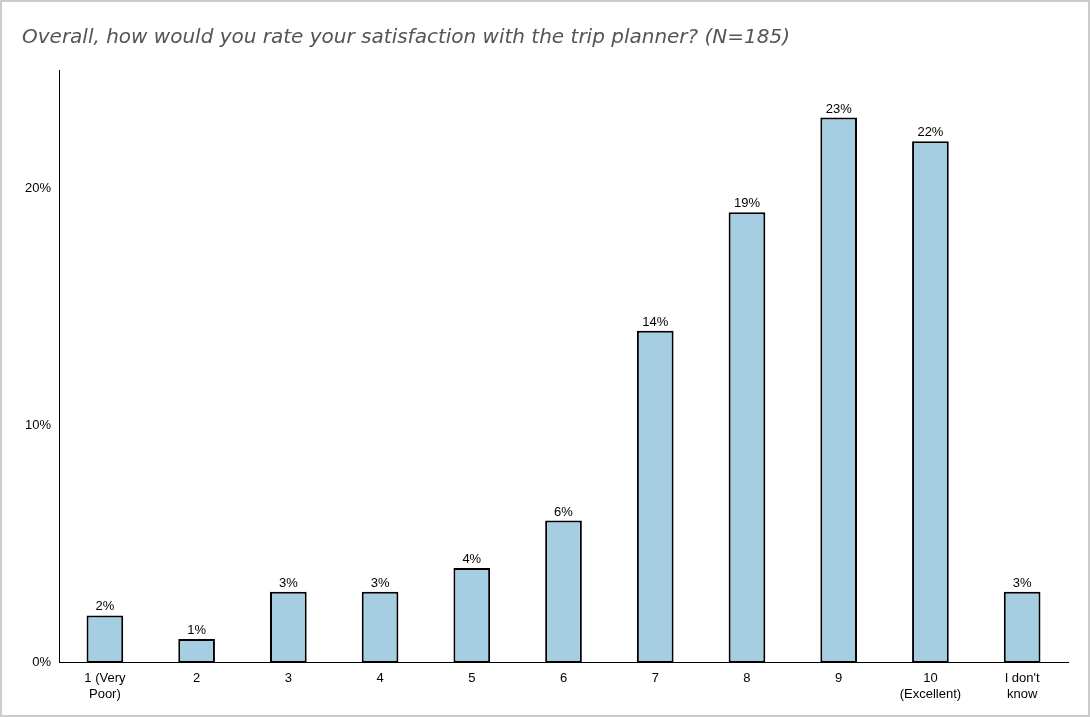 The height and width of the screenshot is (717, 1090). What do you see at coordinates (930, 685) in the screenshot?
I see `x-tick-label: 10 (Excellent)` at bounding box center [930, 685].